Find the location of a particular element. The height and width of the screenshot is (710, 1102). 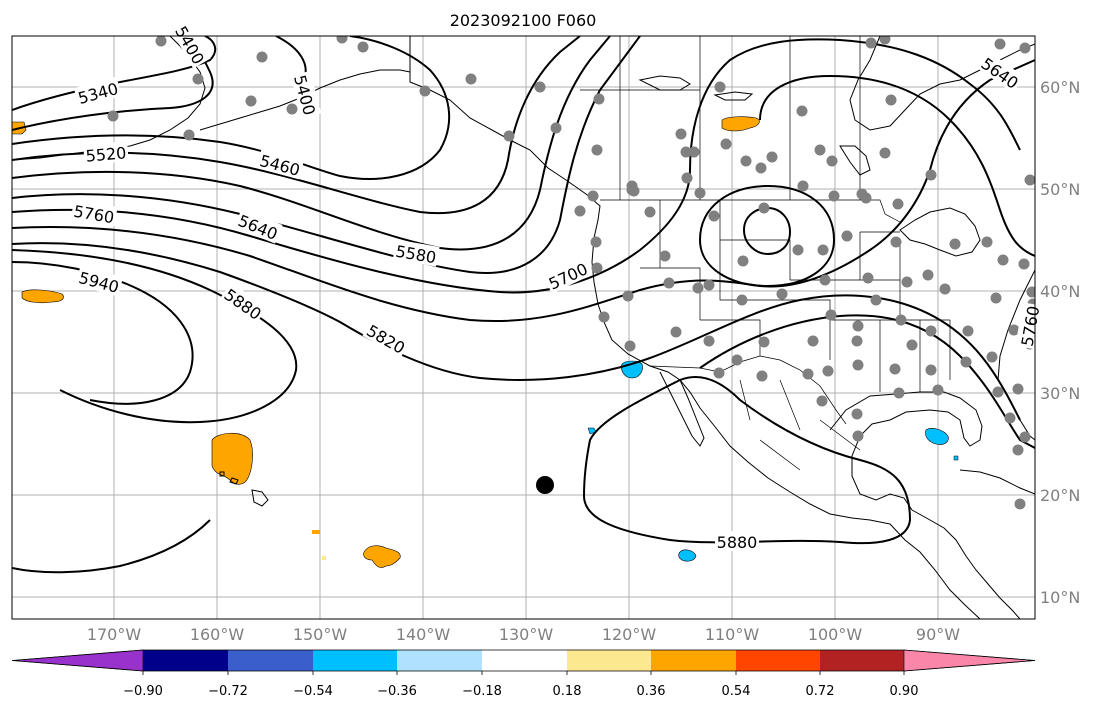

coastline-gulf is located at coordinates (906, 451).